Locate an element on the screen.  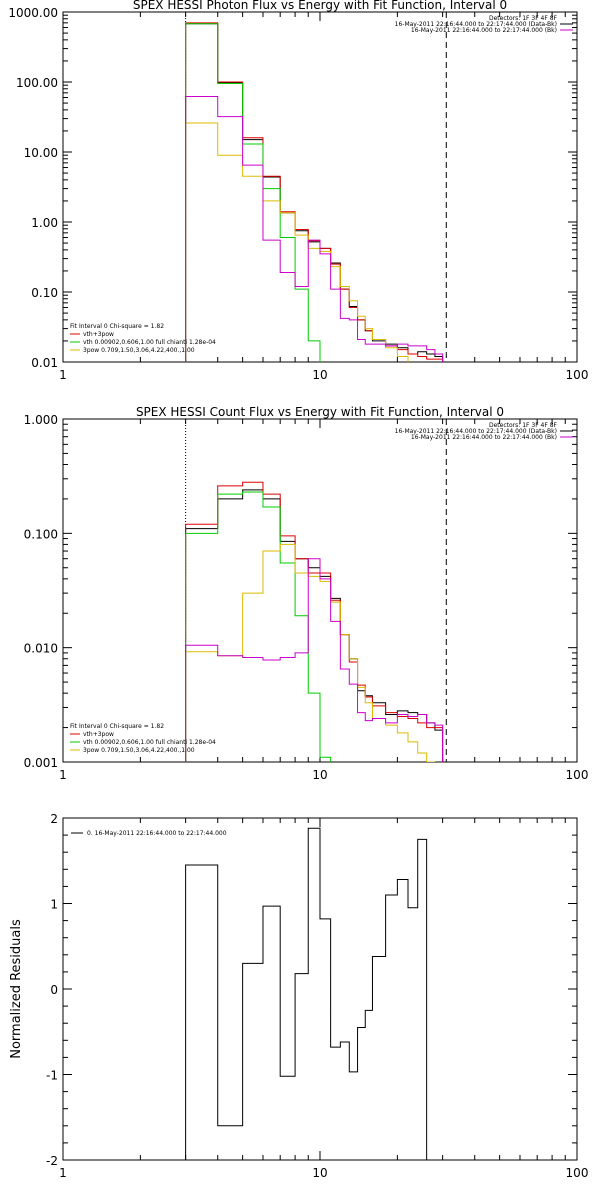
y-tick-label: -2 is located at coordinates (52, 1161).